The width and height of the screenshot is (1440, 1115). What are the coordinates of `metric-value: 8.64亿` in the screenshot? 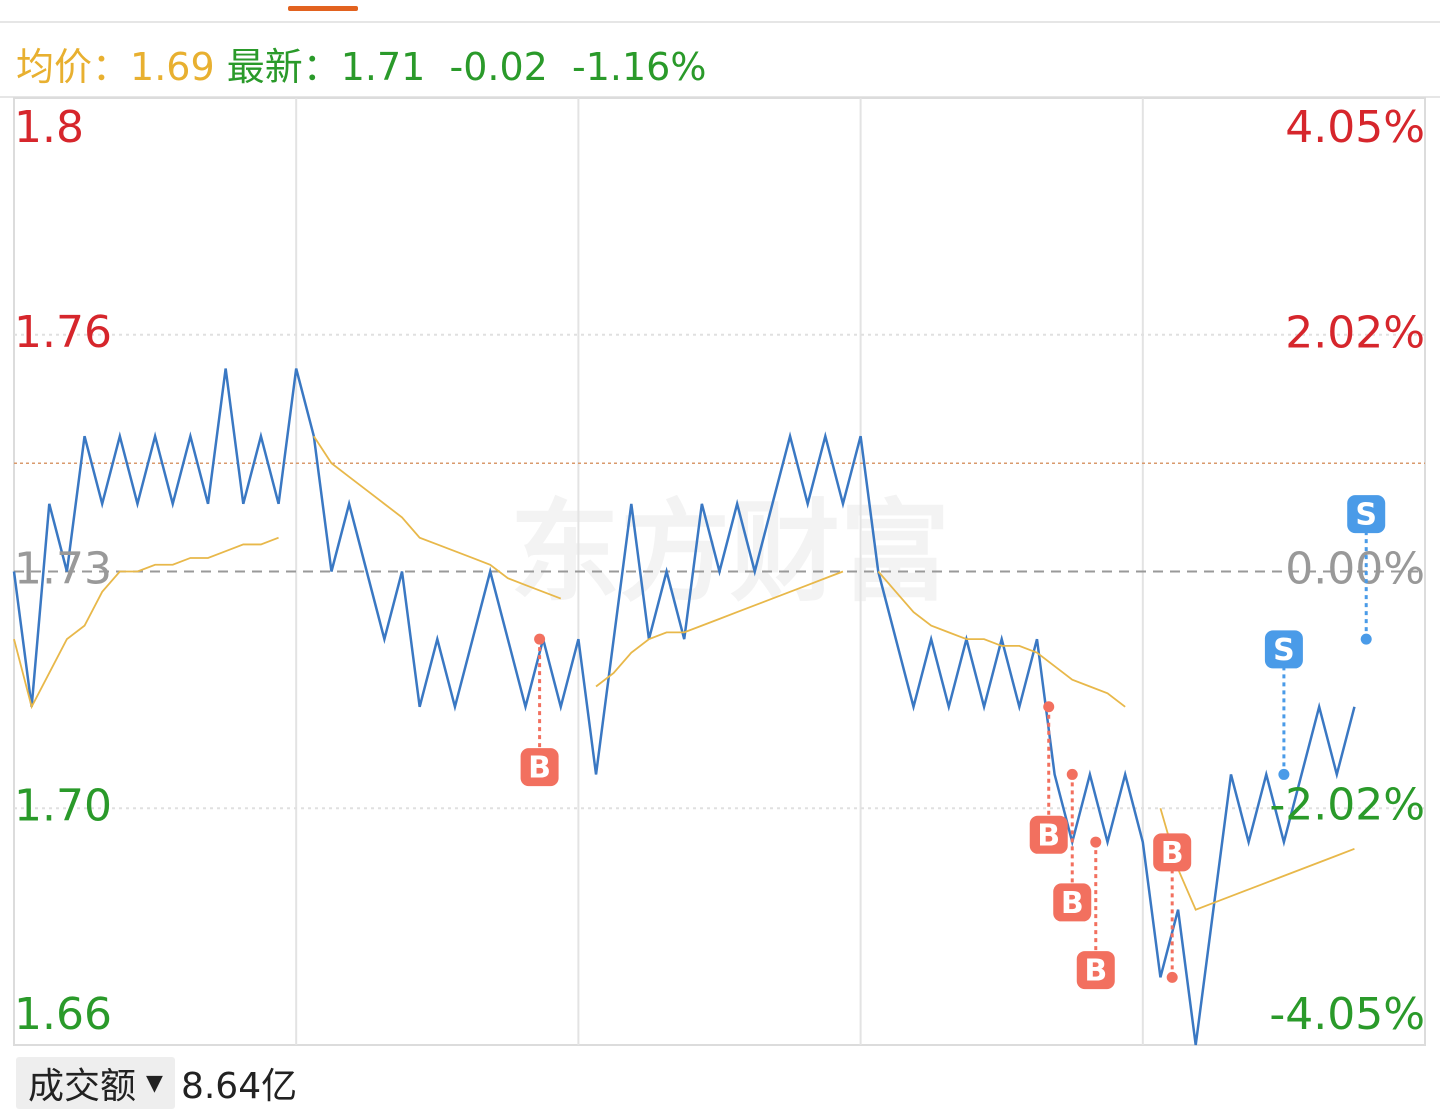 It's located at (239, 1086).